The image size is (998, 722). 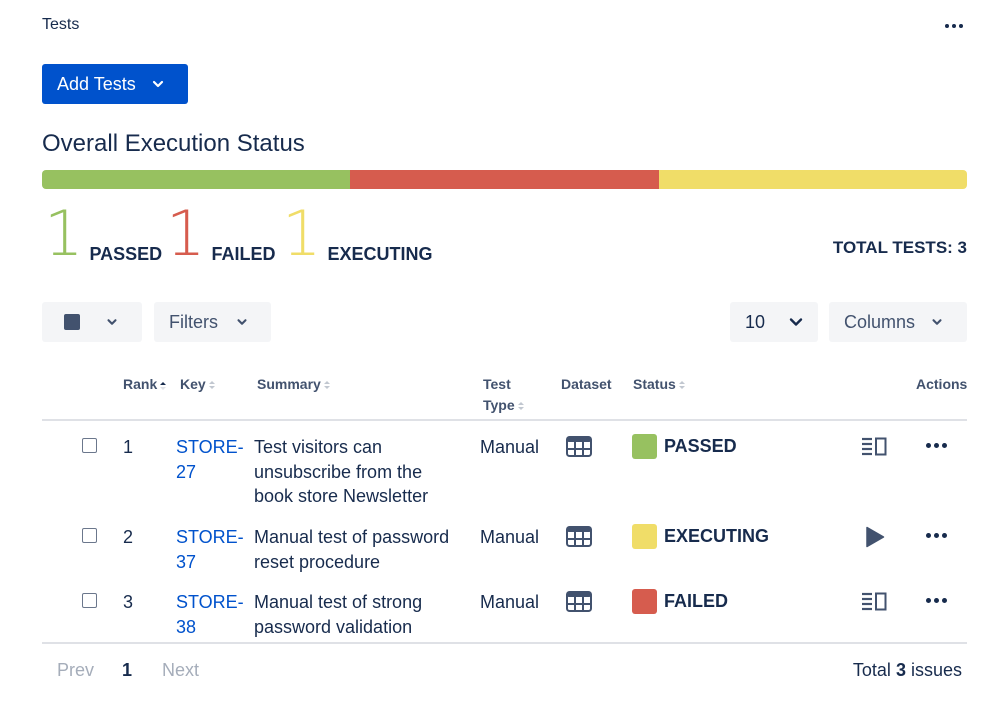 What do you see at coordinates (302, 233) in the screenshot?
I see `stat-executing-count: 1` at bounding box center [302, 233].